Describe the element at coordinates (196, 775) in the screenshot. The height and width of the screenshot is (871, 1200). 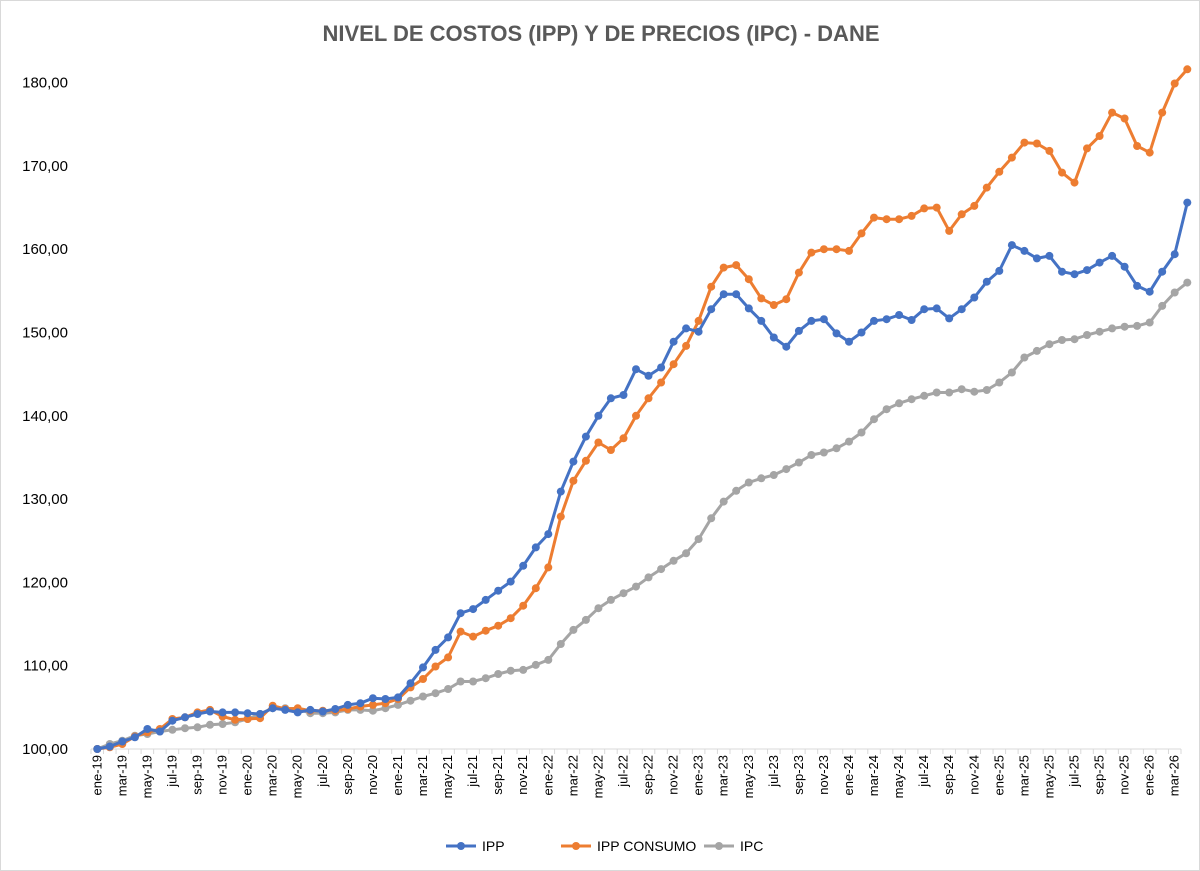
I see `x-tick-label: sep-19` at that location.